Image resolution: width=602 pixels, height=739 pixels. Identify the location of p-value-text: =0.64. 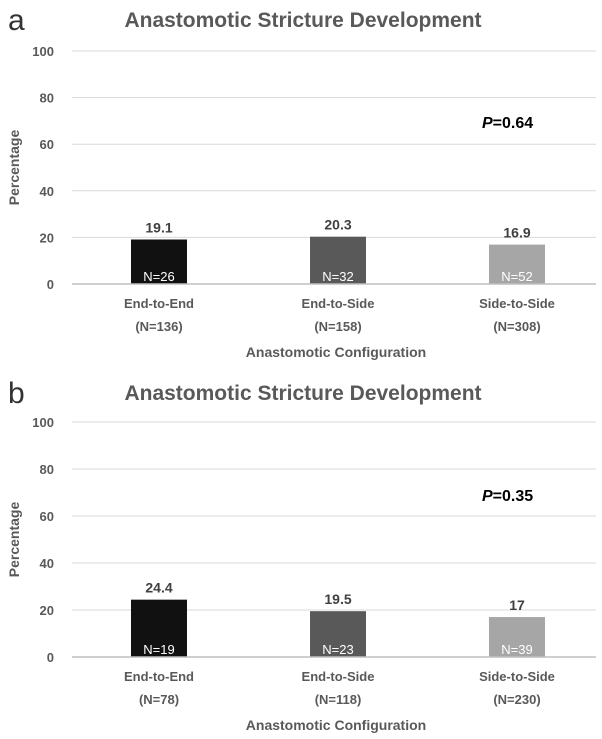
(513, 123).